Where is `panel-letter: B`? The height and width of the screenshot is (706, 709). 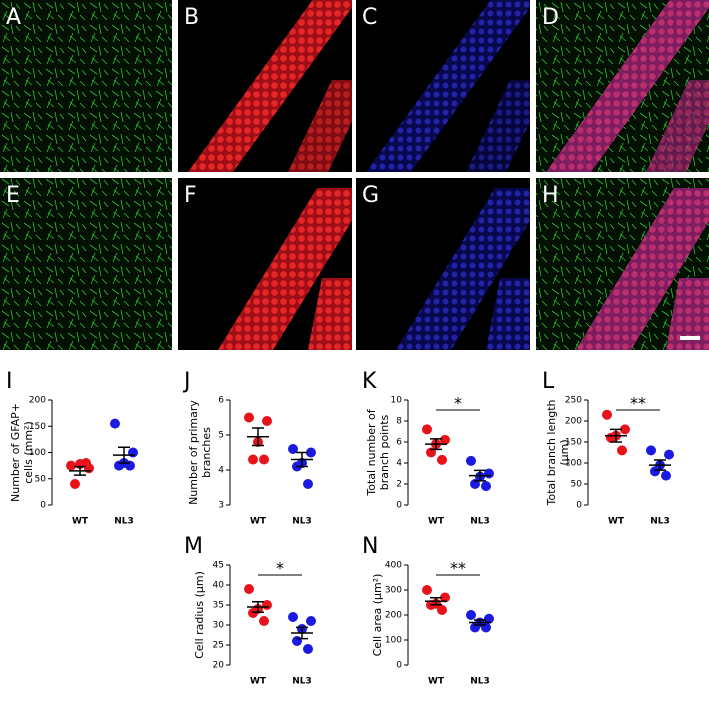 panel-letter: B is located at coordinates (191, 17).